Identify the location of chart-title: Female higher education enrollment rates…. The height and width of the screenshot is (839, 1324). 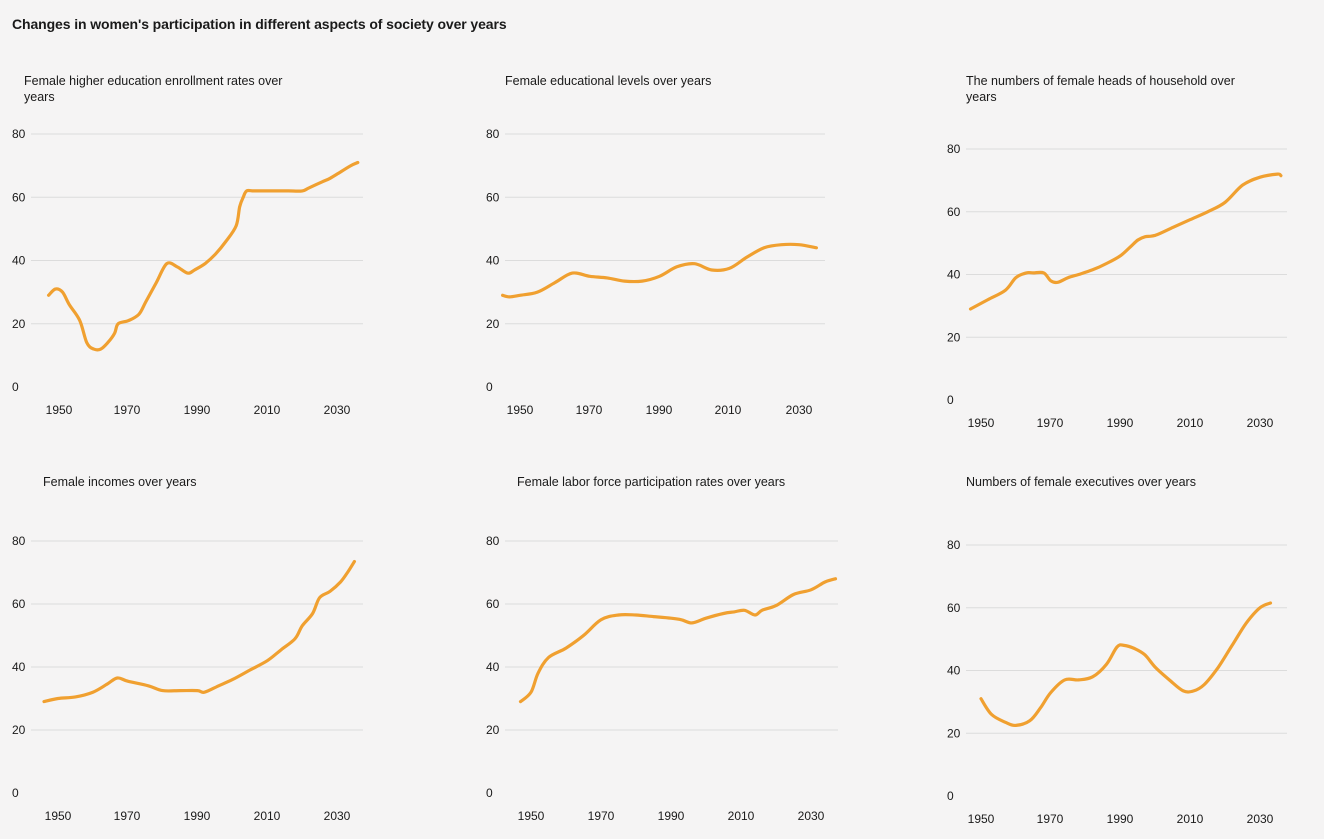
(153, 89).